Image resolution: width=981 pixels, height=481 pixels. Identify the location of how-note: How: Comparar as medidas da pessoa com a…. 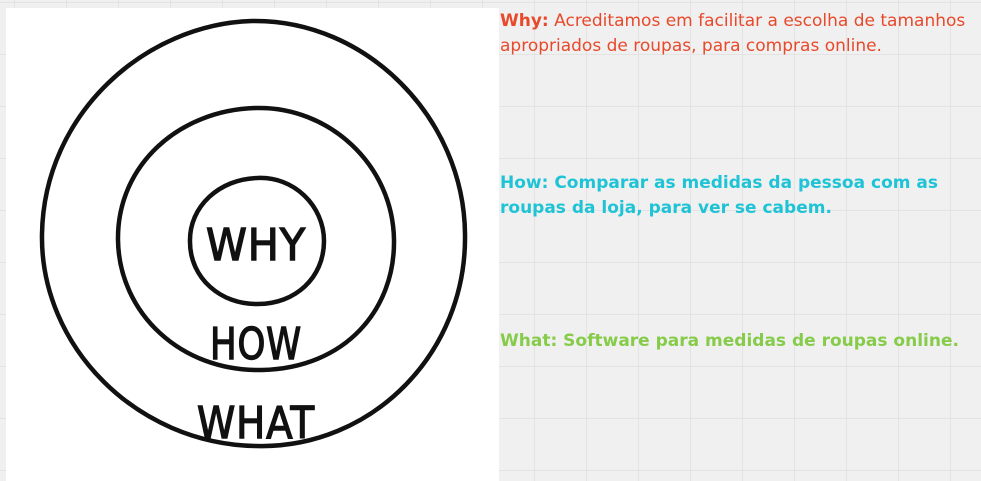
(719, 195).